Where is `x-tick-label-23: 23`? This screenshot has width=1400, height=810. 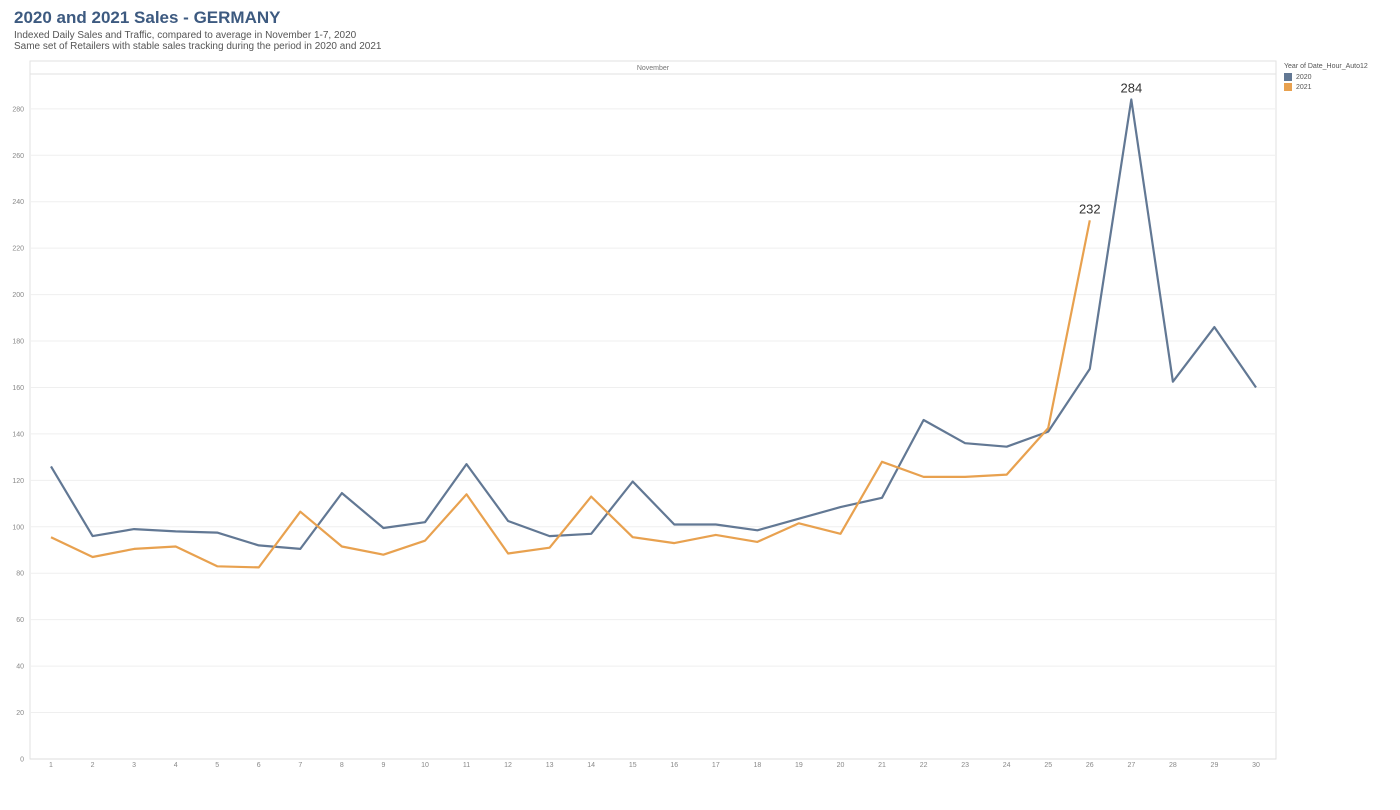 x-tick-label-23: 23 is located at coordinates (965, 765).